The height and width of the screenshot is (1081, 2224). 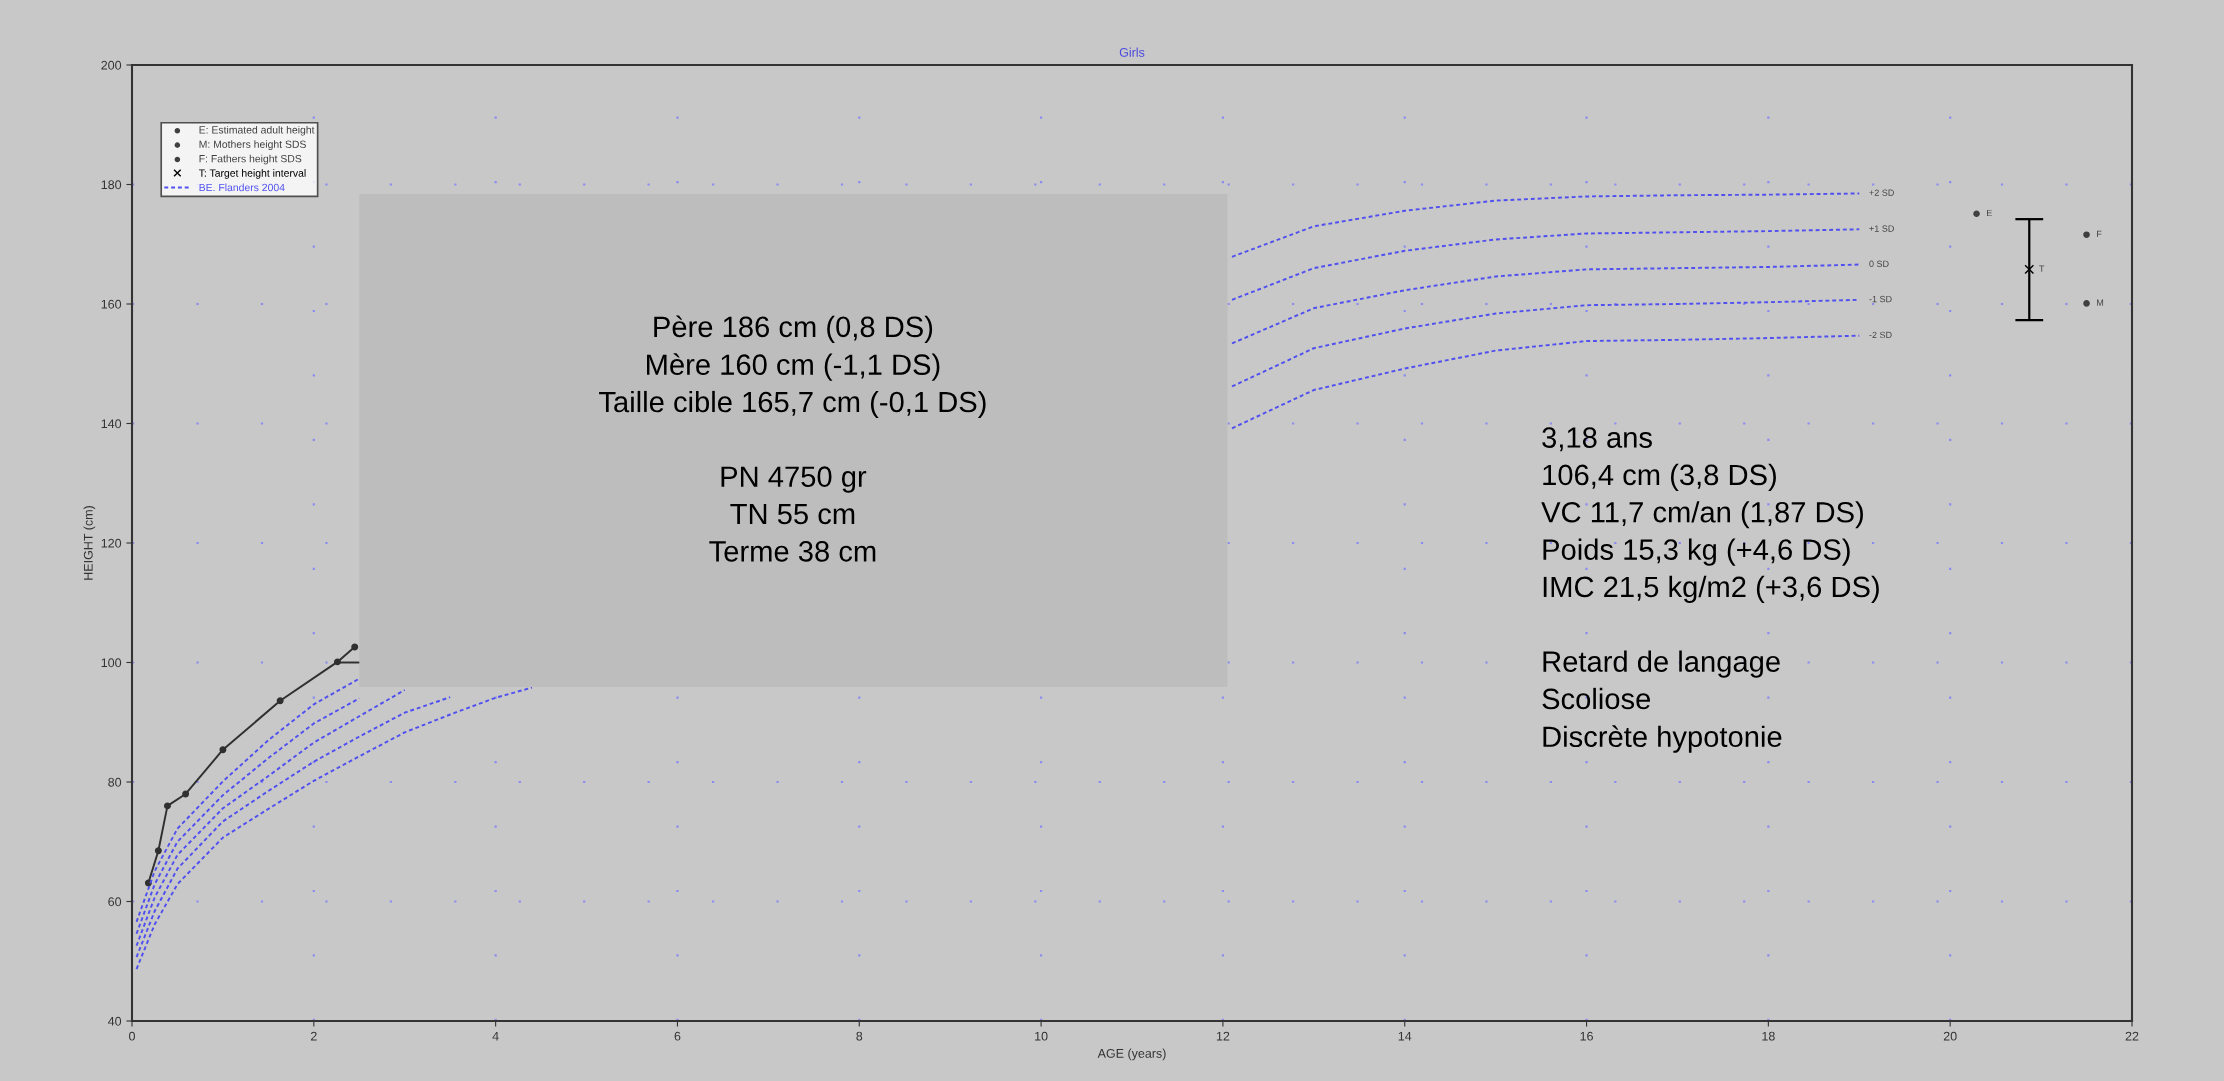 What do you see at coordinates (1879, 263) in the screenshot?
I see `annotation: 0 SD` at bounding box center [1879, 263].